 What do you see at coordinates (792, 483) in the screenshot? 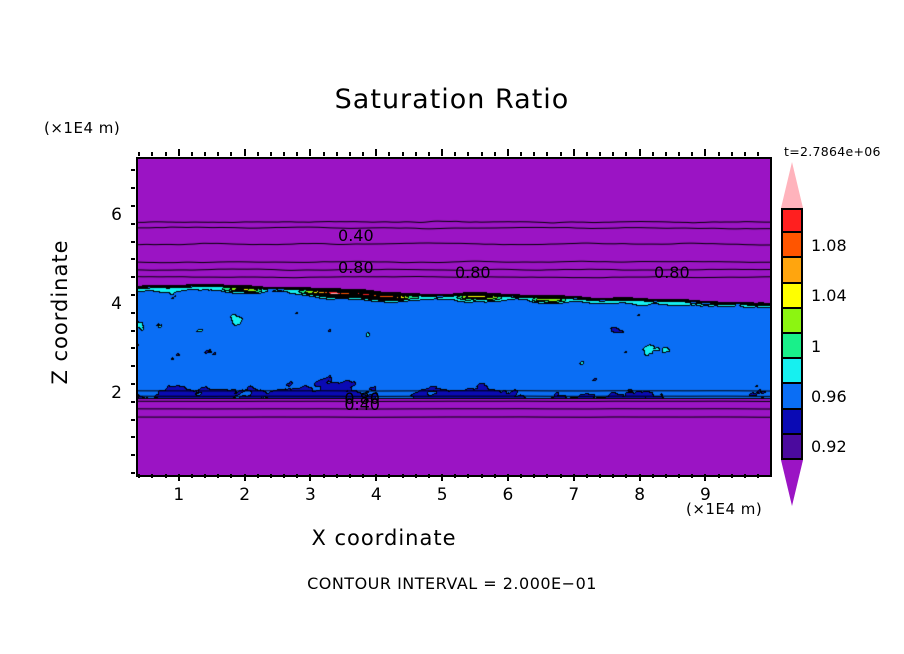
I see `colorbar-bottom-cap` at bounding box center [792, 483].